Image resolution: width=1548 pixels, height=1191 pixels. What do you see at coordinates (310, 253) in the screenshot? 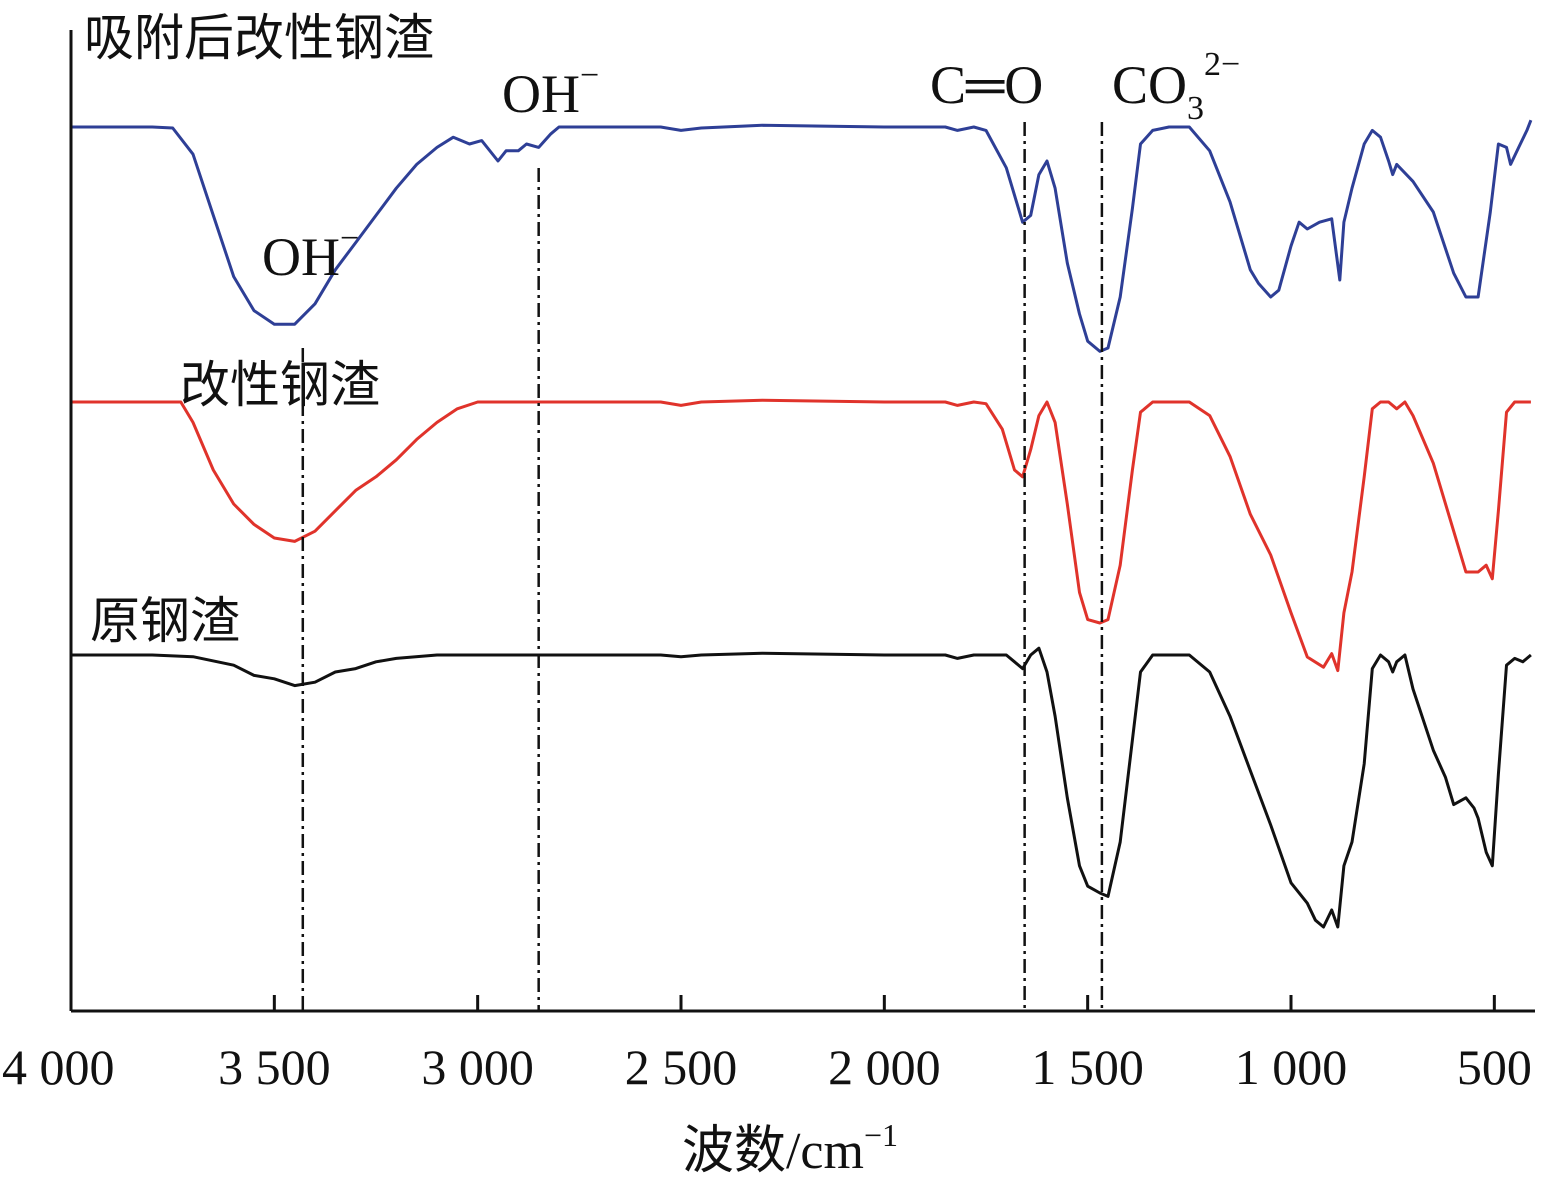
I see `annotation-0: OH−` at bounding box center [310, 253].